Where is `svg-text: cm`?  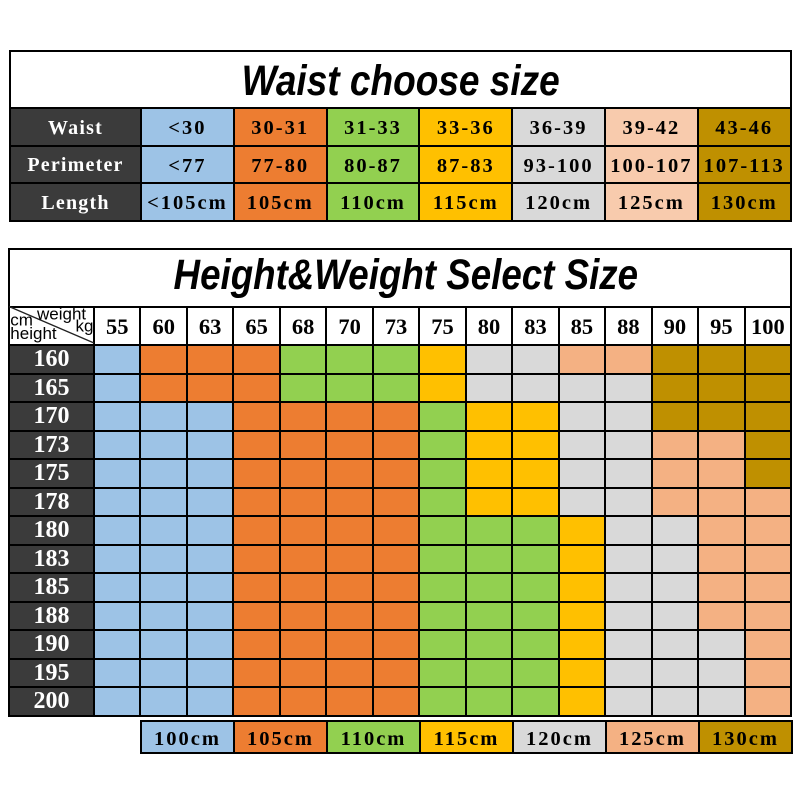
svg-text: cm is located at coordinates (21, 320).